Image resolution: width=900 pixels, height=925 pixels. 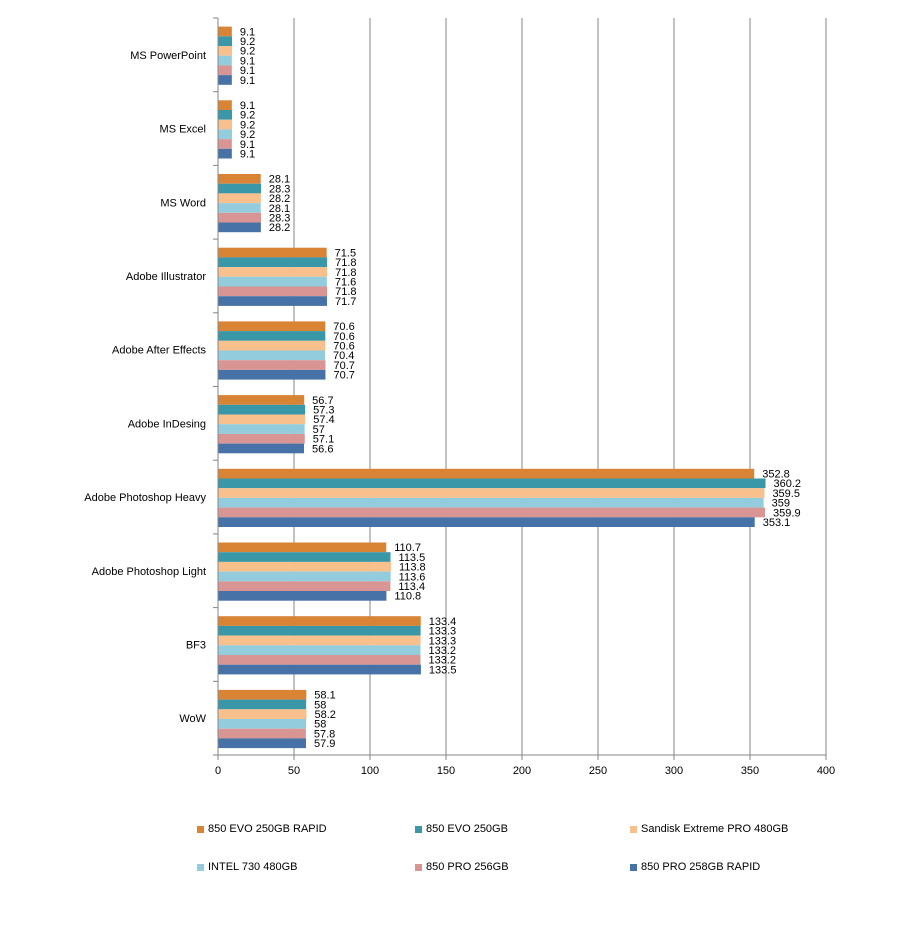 I want to click on data-label: 133.5, so click(x=443, y=670).